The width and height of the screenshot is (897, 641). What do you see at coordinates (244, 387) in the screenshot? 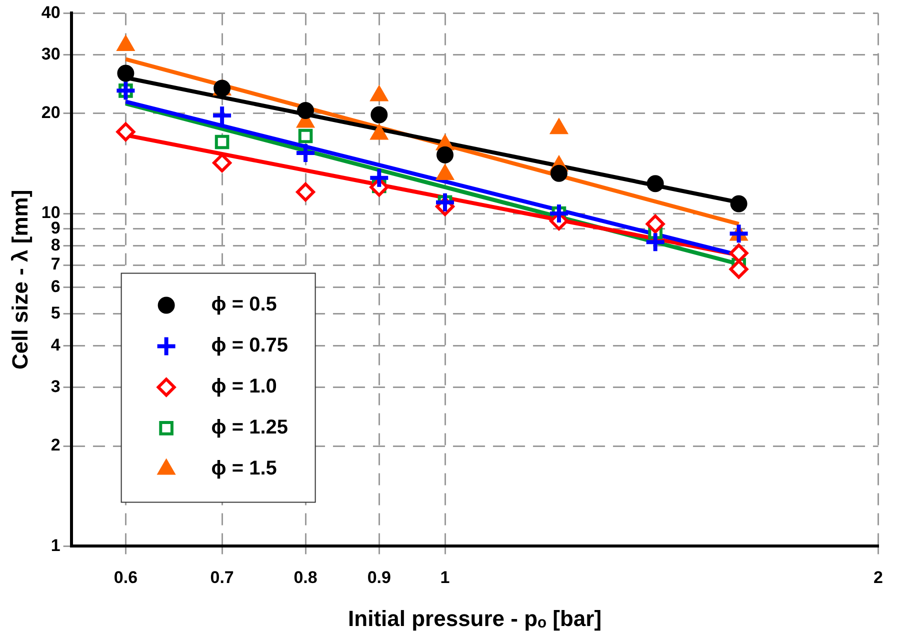
I see `legend-label: ϕ = 1.0` at bounding box center [244, 387].